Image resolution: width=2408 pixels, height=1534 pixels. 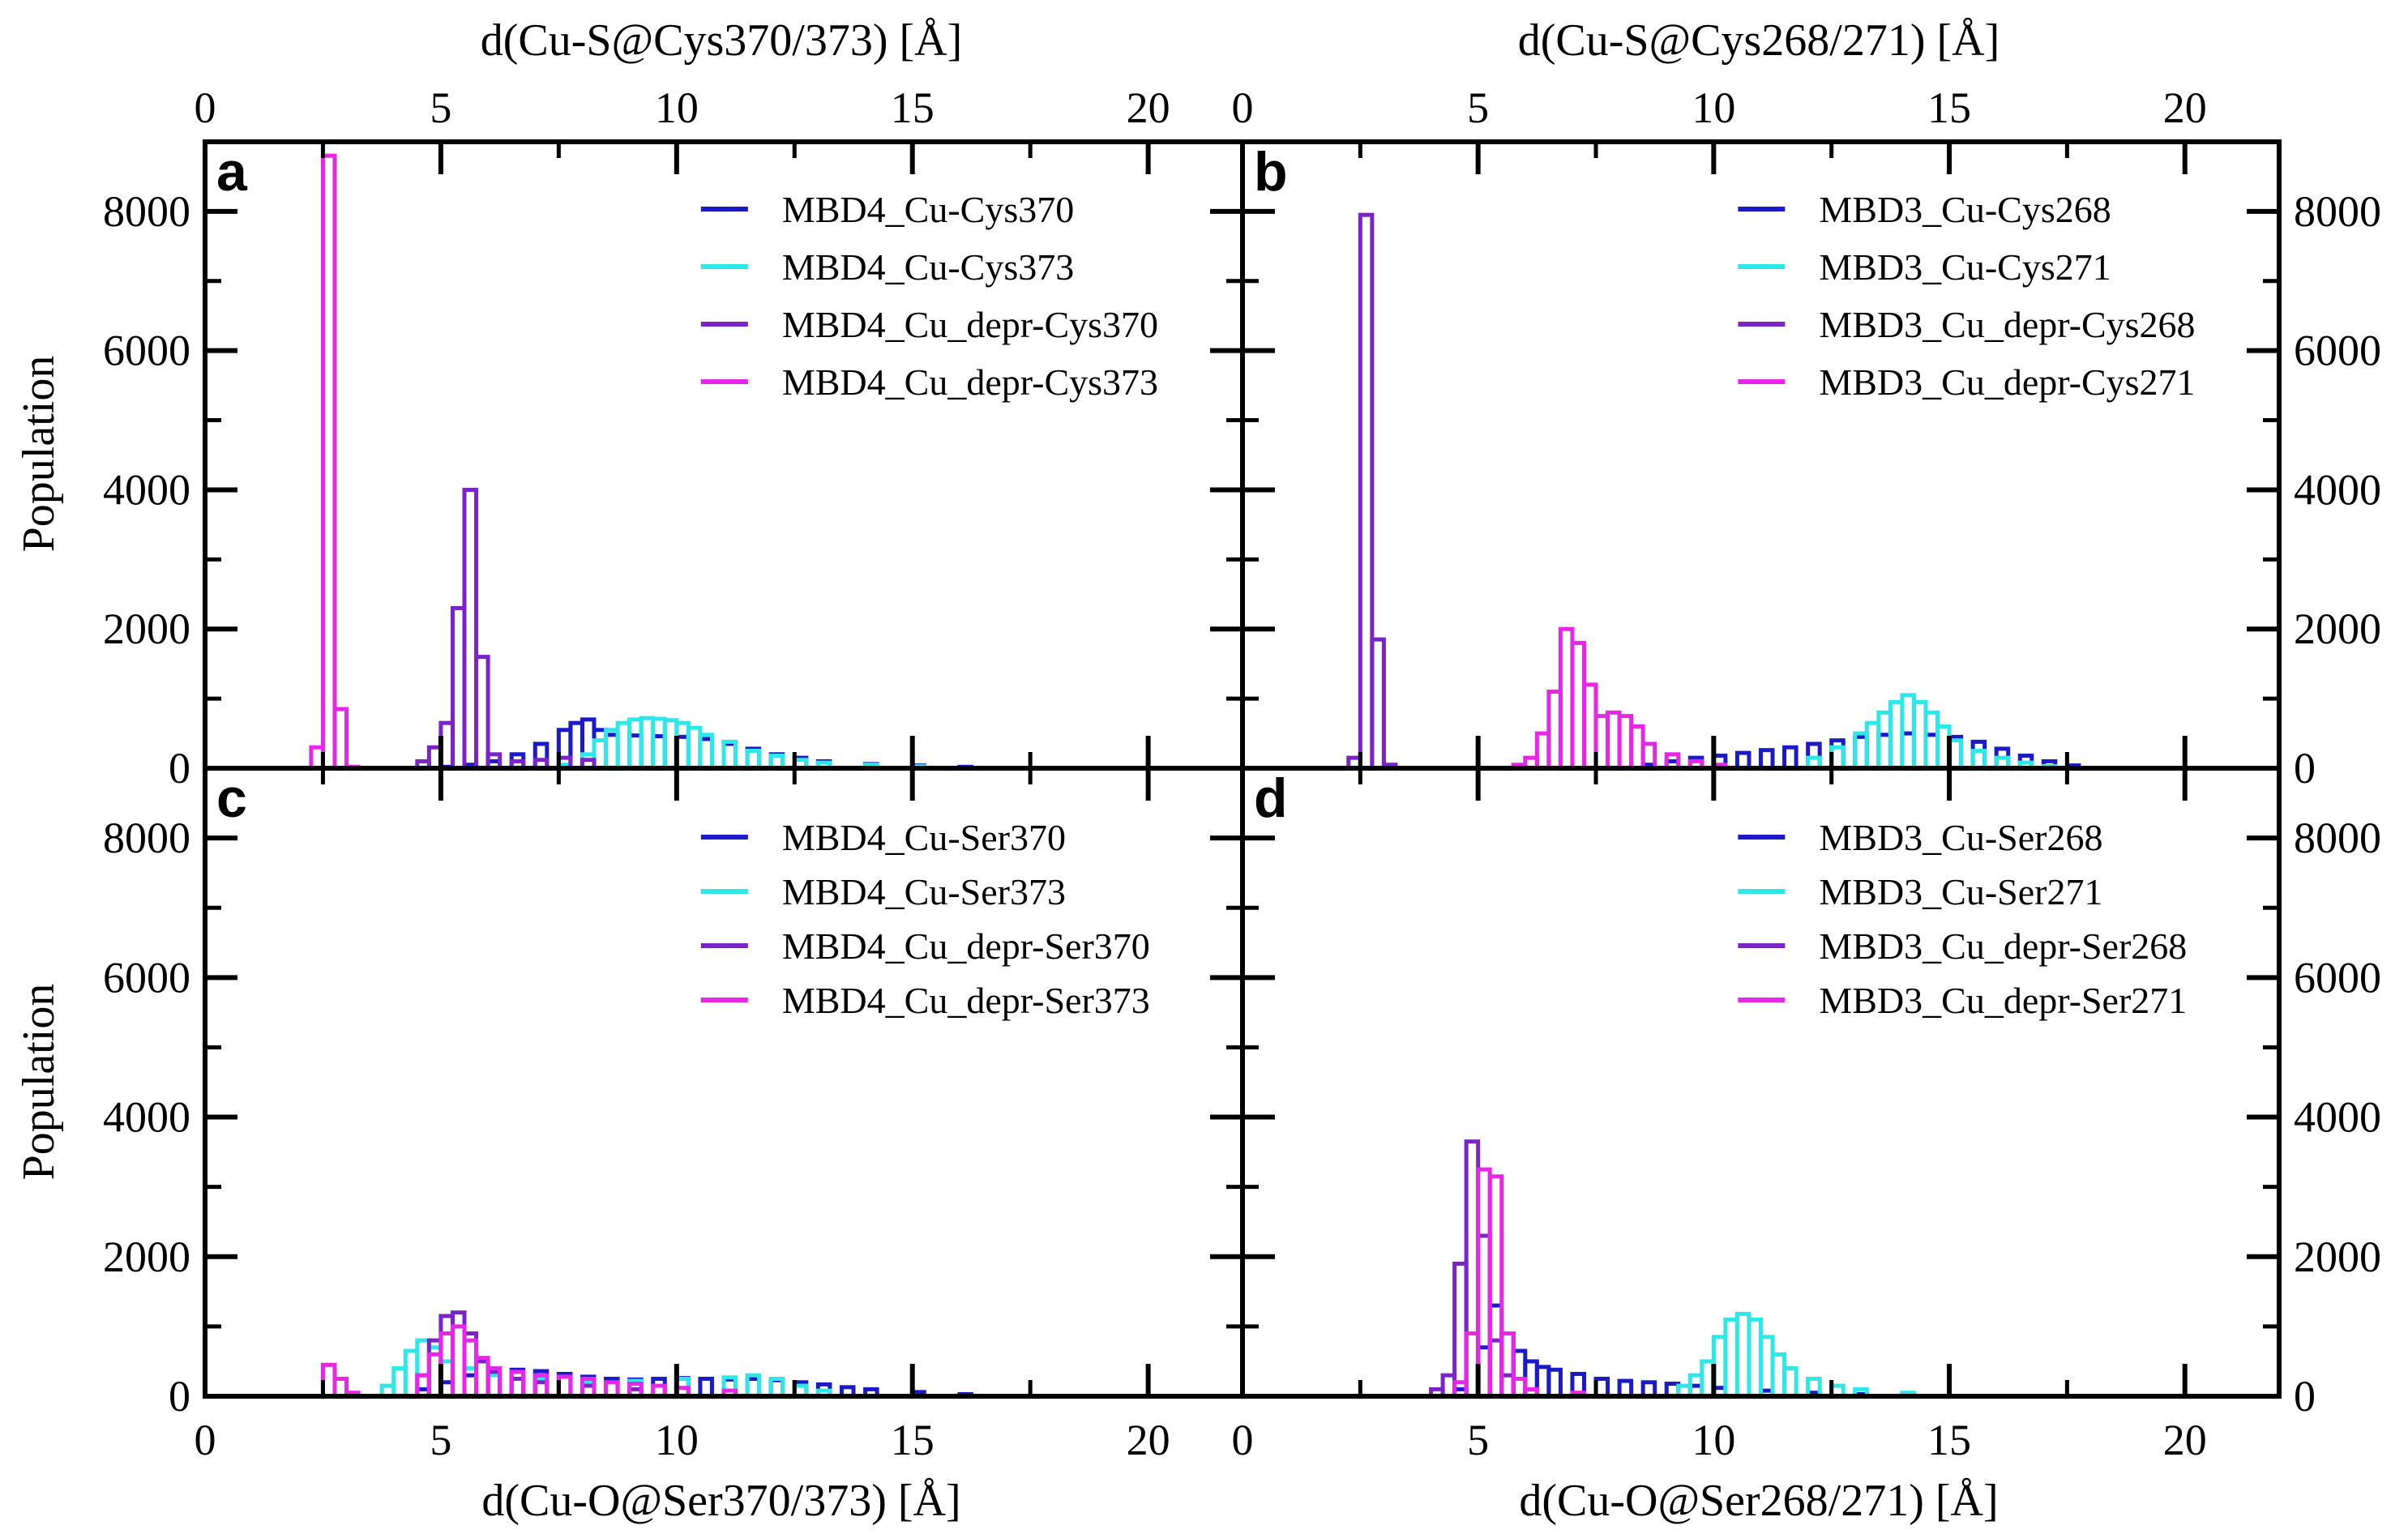 I want to click on y-axis-title-bottom: Population, so click(x=39, y=1082).